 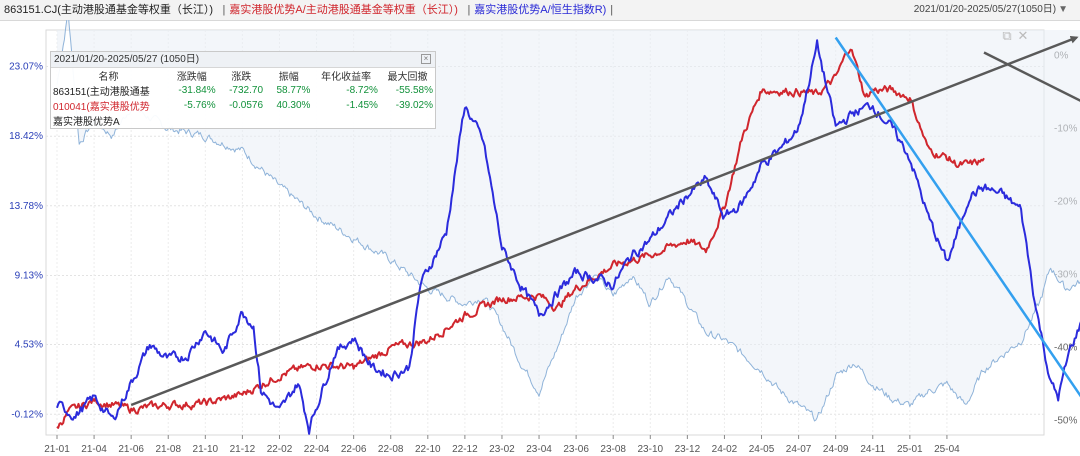 I want to click on close-icon: ✕, so click(x=1023, y=35).